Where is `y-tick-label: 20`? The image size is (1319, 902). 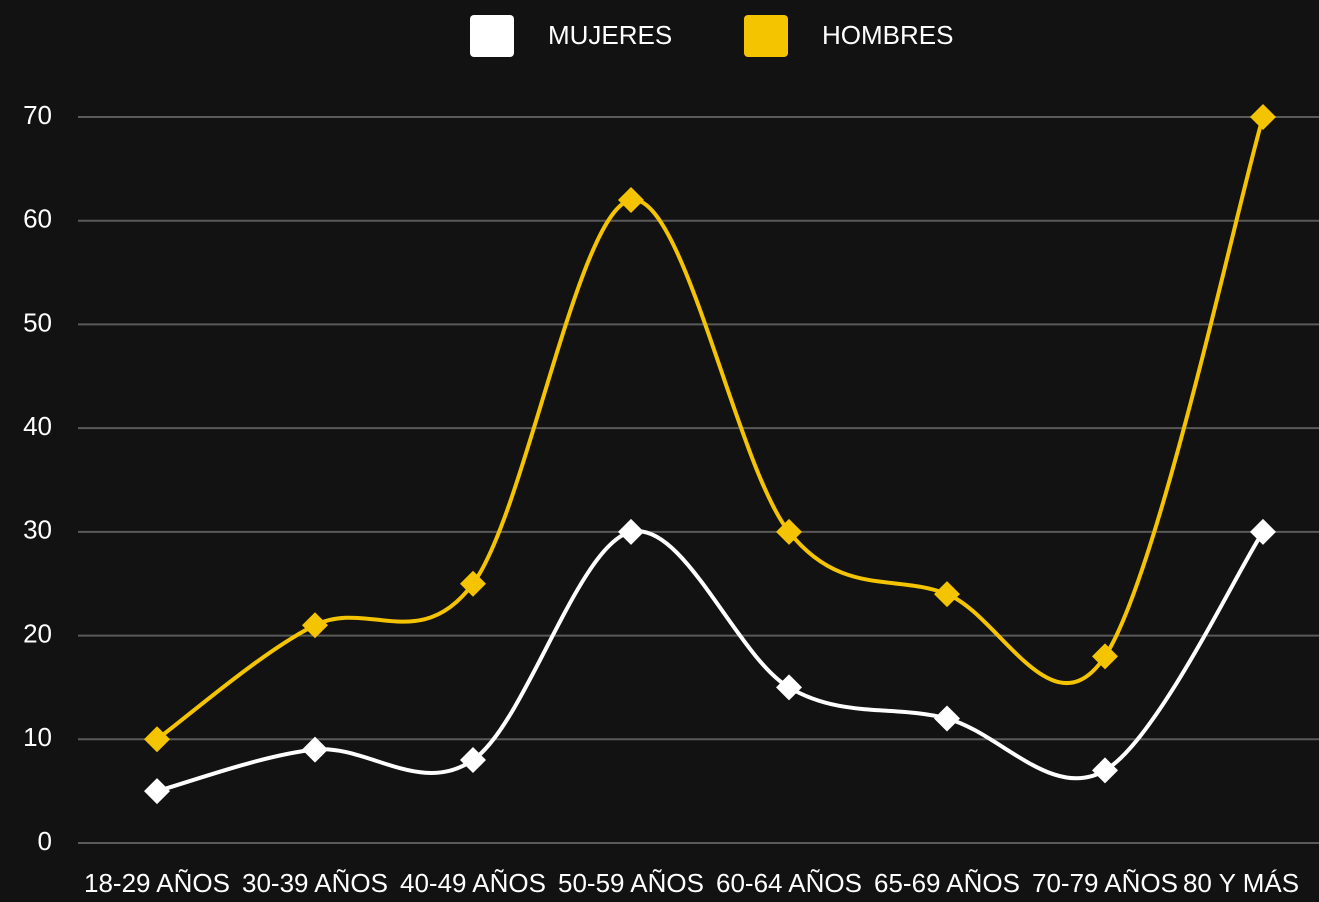 y-tick-label: 20 is located at coordinates (37, 633).